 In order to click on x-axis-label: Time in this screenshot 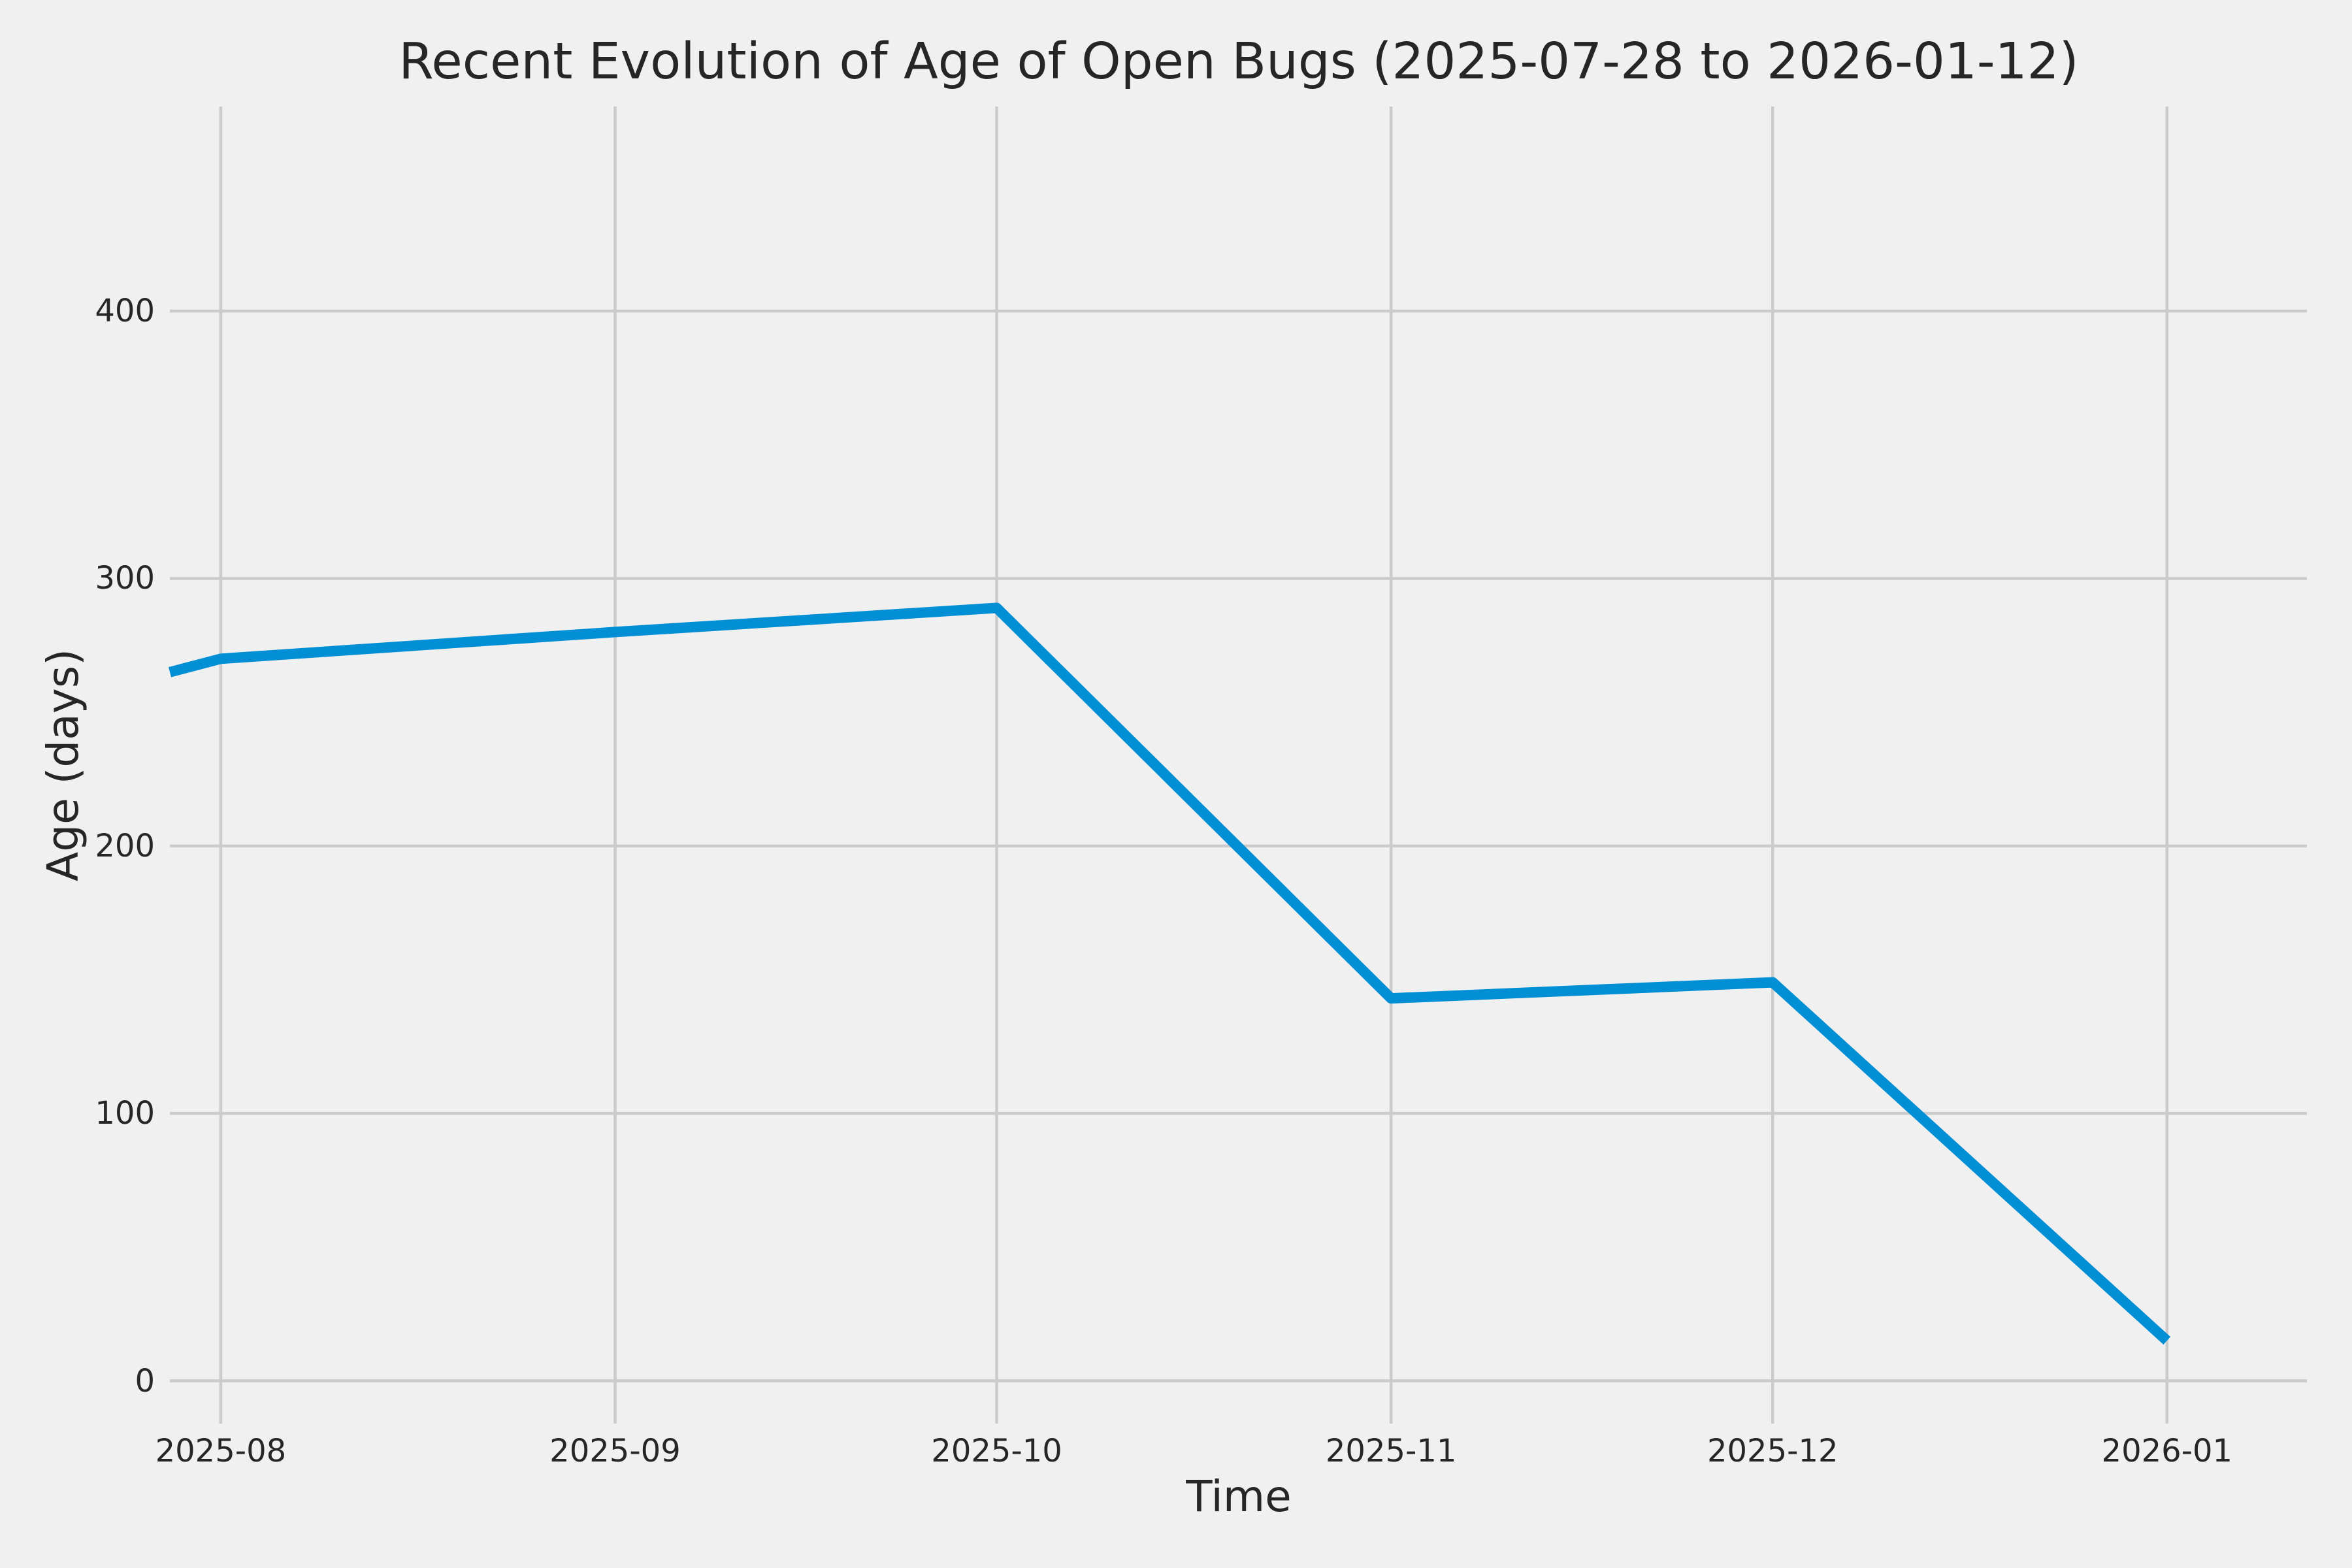, I will do `click(1239, 1496)`.